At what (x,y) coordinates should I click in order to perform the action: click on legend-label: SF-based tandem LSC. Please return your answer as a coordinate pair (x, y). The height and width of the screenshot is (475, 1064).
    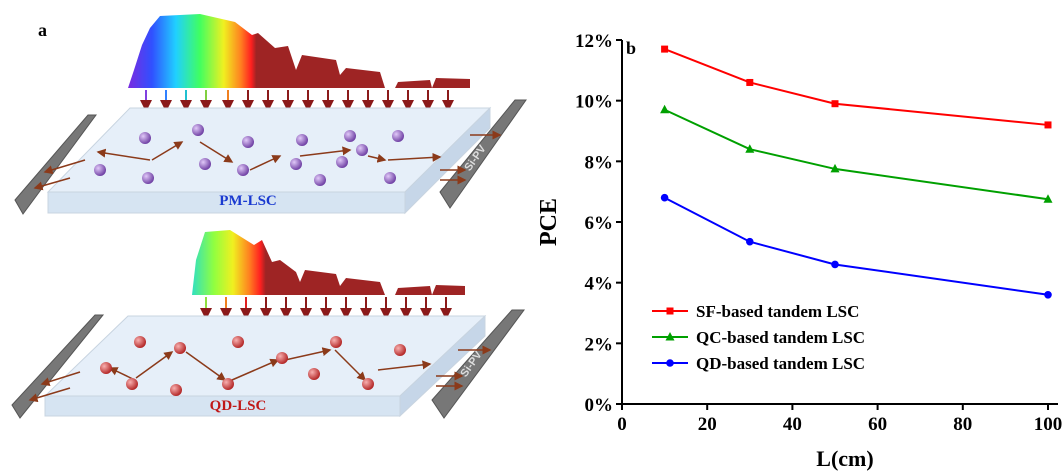
    Looking at the image, I should click on (777, 311).